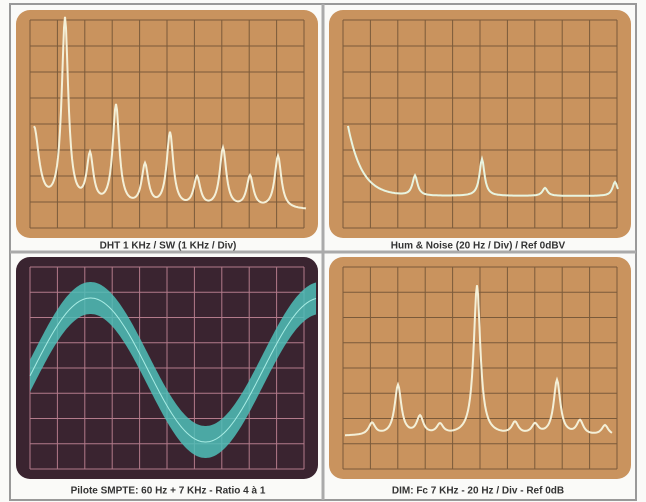 Image resolution: width=646 pixels, height=502 pixels. What do you see at coordinates (168, 246) in the screenshot?
I see `caption: DHT 1 KHz / SW (1 KHz / Div)` at bounding box center [168, 246].